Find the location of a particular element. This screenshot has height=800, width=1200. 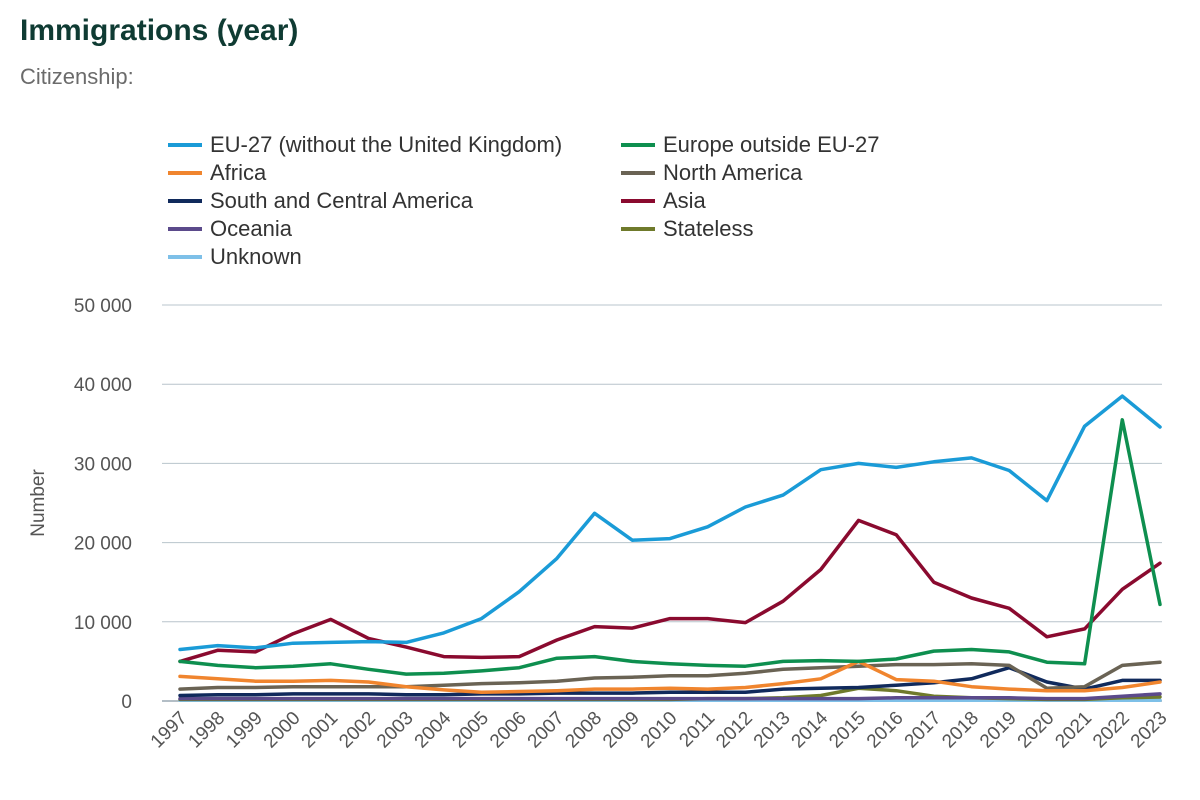

x-tick-label: 2019 is located at coordinates (998, 730).